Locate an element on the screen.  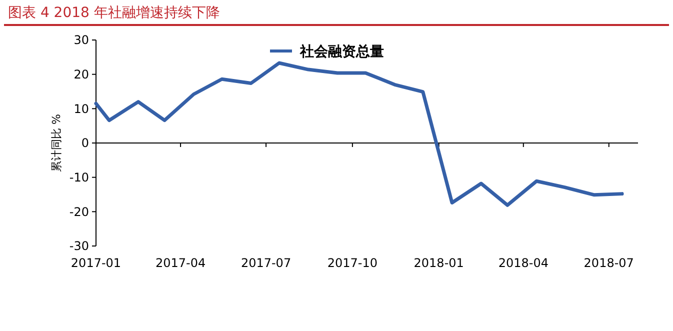
x-tick-label: 2017-10 is located at coordinates (352, 263).